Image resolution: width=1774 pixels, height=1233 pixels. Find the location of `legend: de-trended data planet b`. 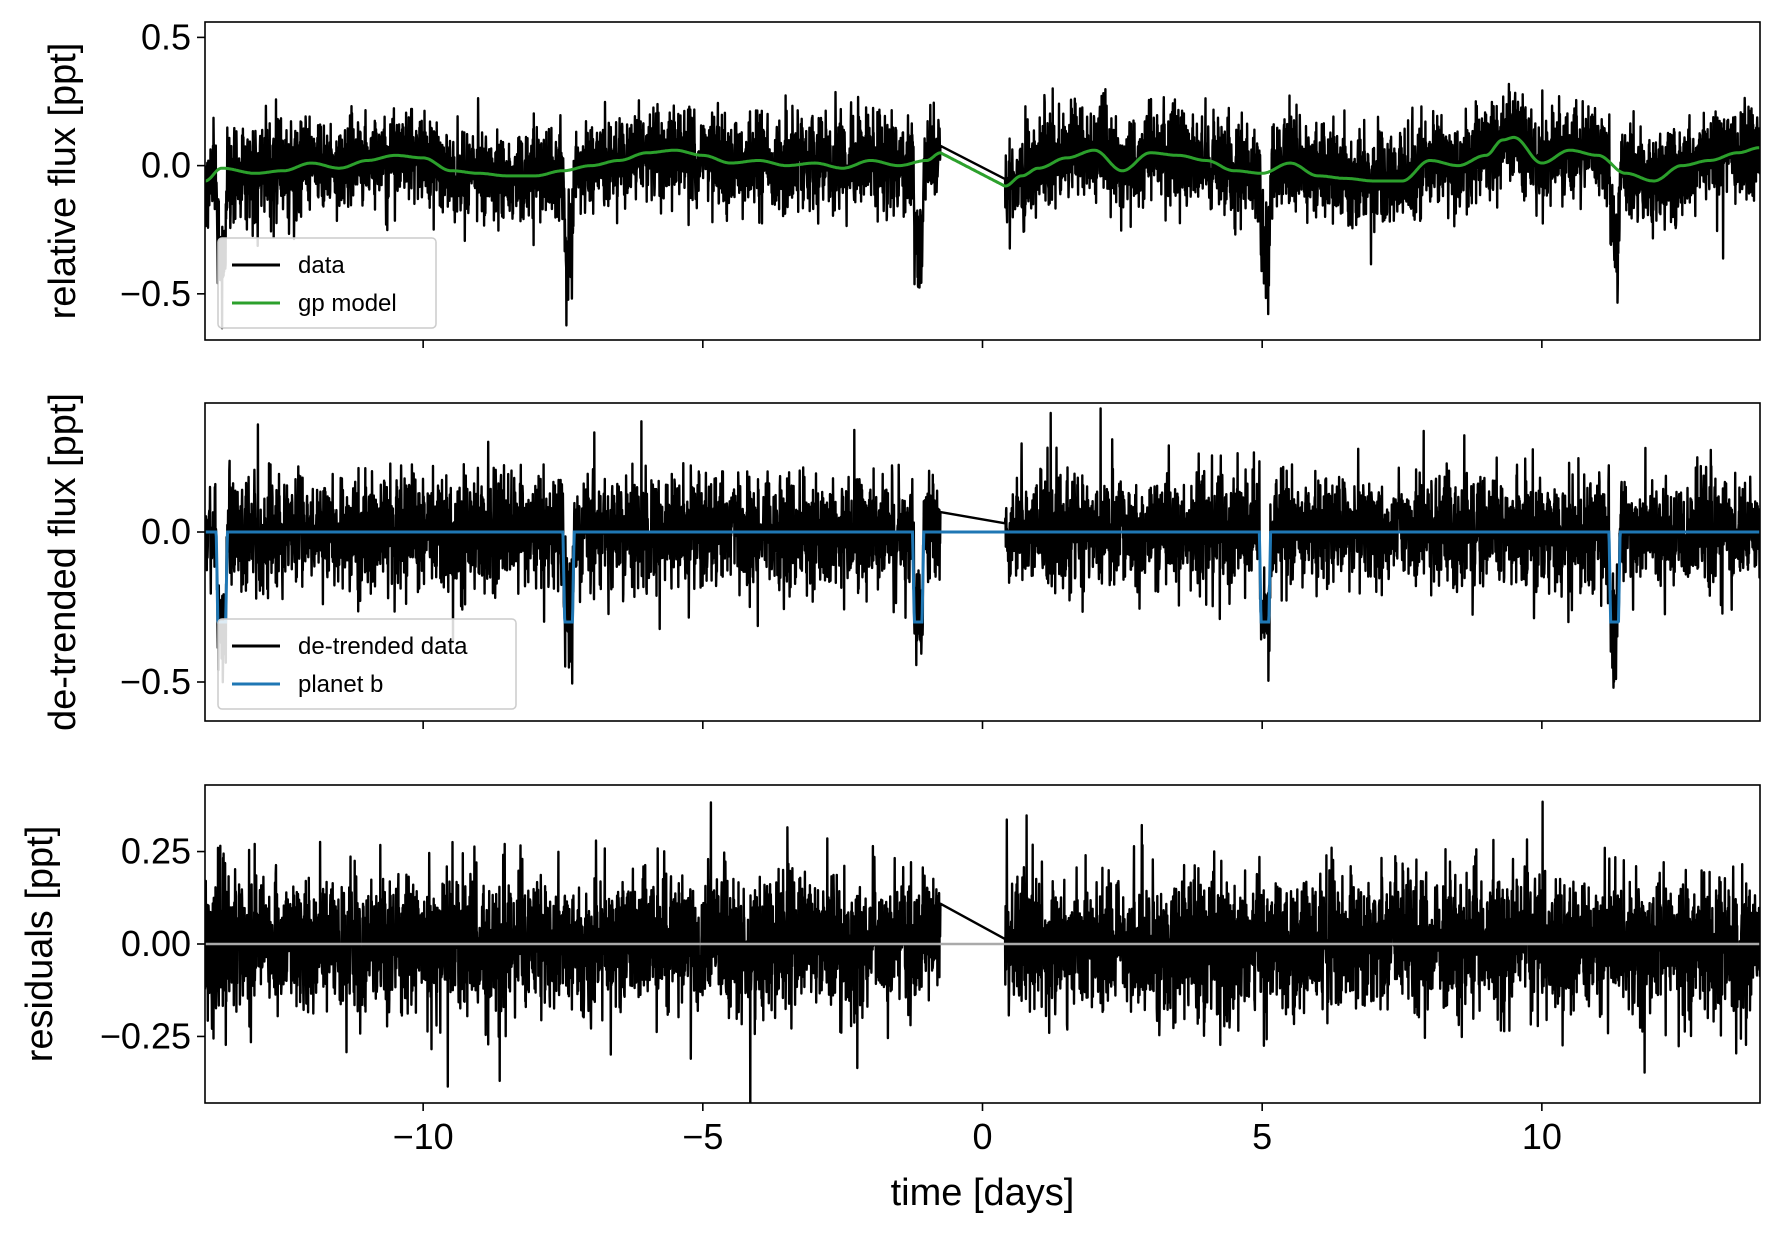

legend: de-trended data planet b is located at coordinates (367, 664).